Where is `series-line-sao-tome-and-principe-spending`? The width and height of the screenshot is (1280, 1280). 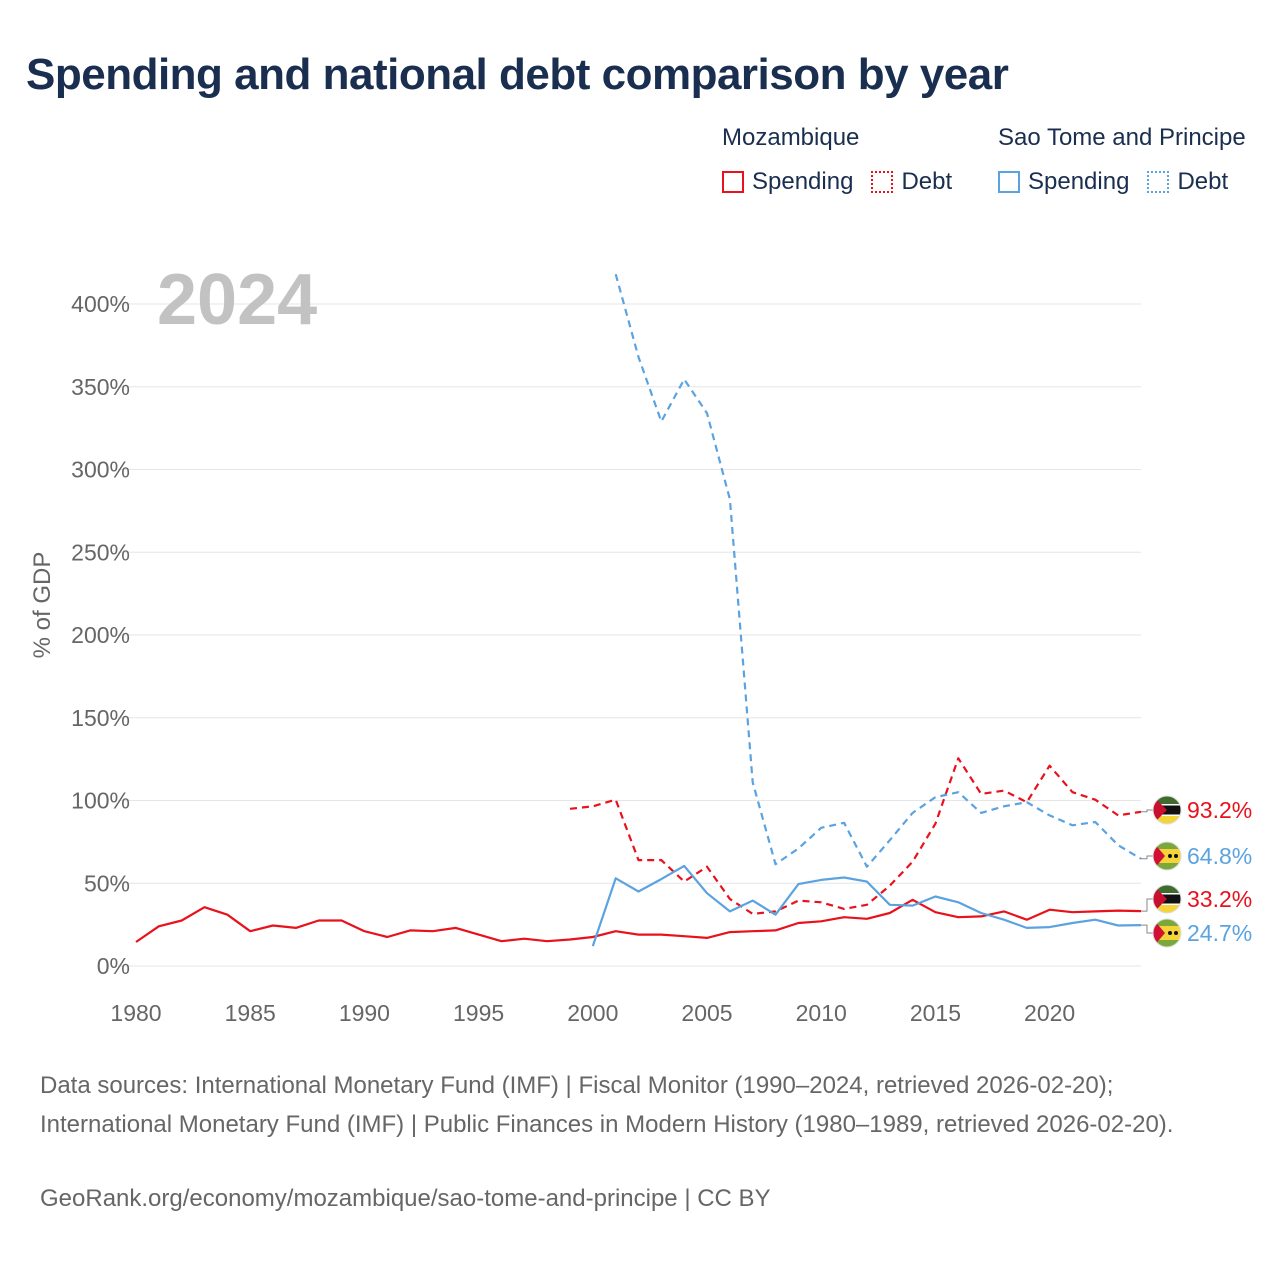 series-line-sao-tome-and-principe-spending is located at coordinates (866, 905).